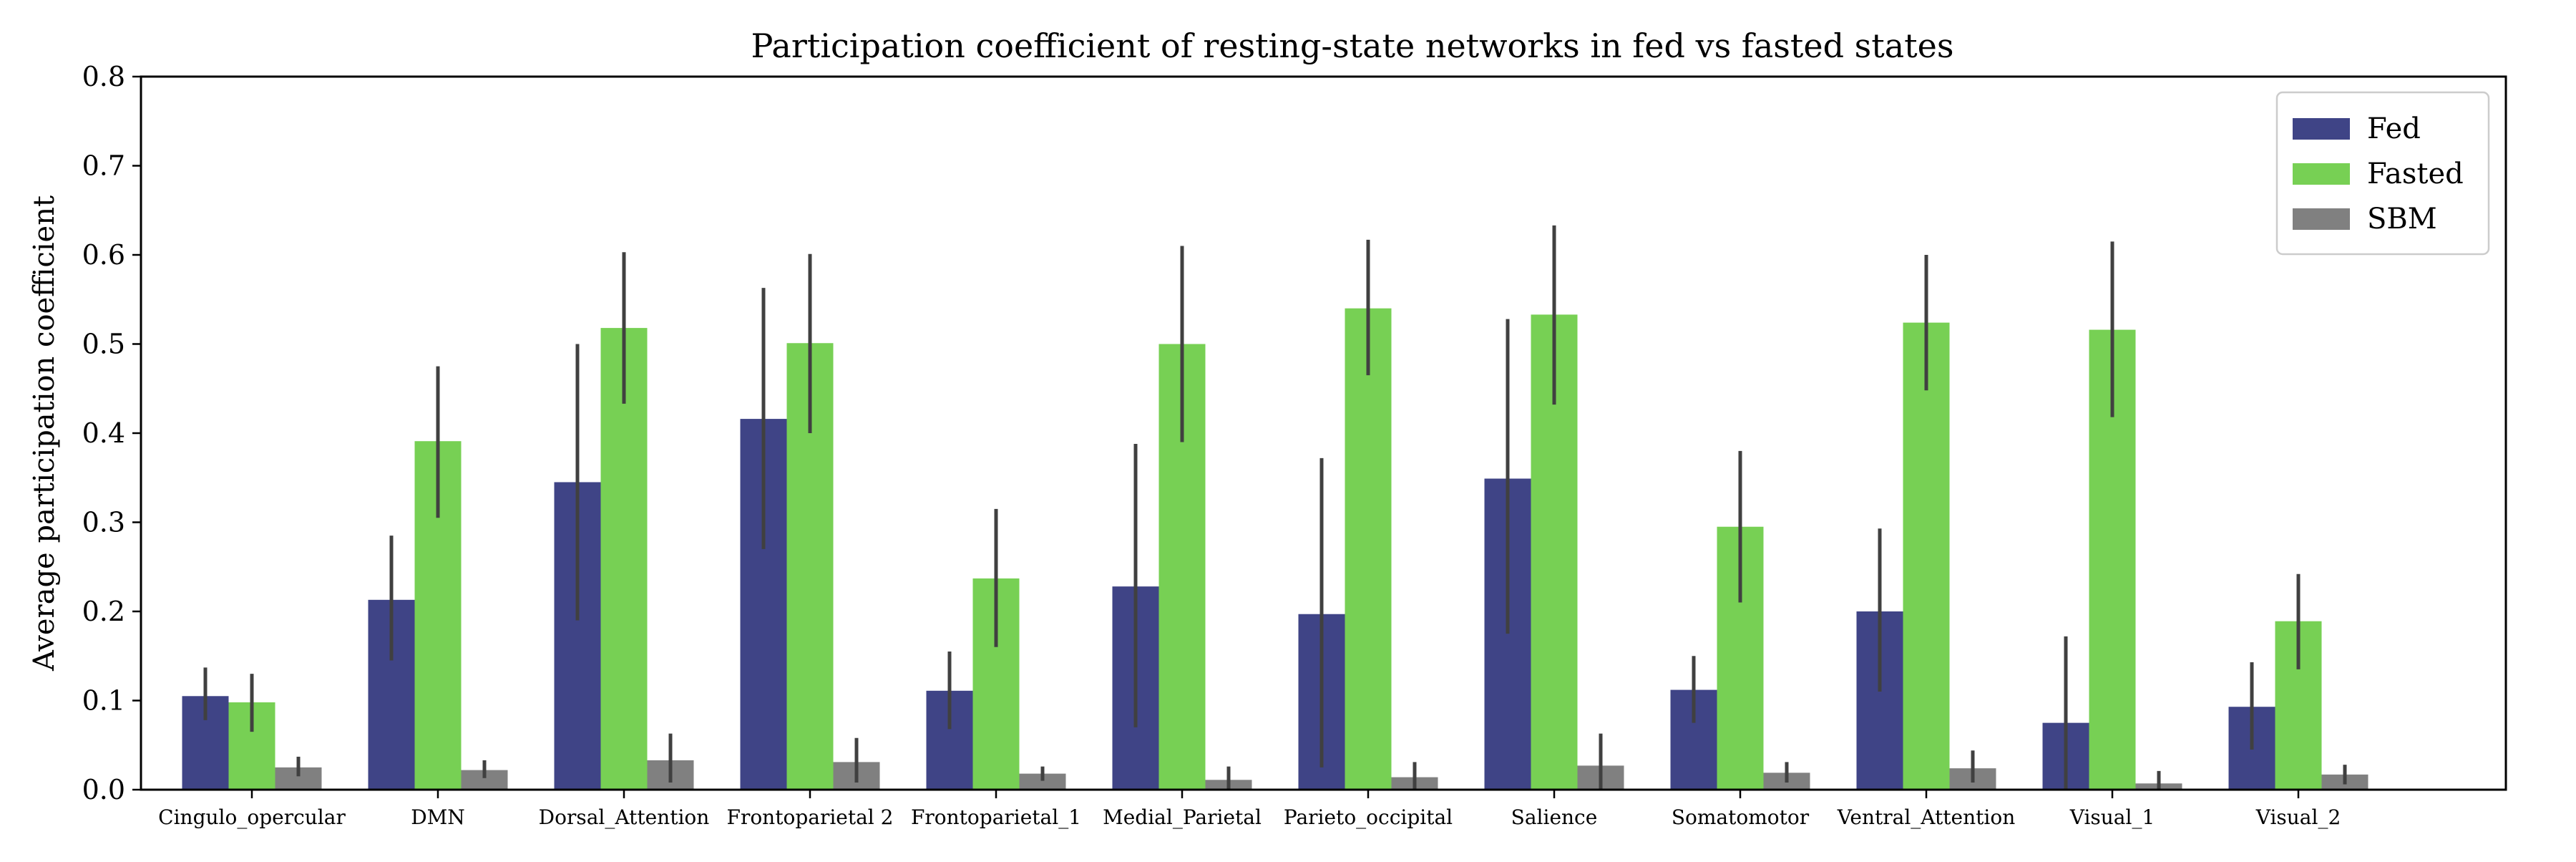  What do you see at coordinates (103, 522) in the screenshot?
I see `y-tick-label: 0.3` at bounding box center [103, 522].